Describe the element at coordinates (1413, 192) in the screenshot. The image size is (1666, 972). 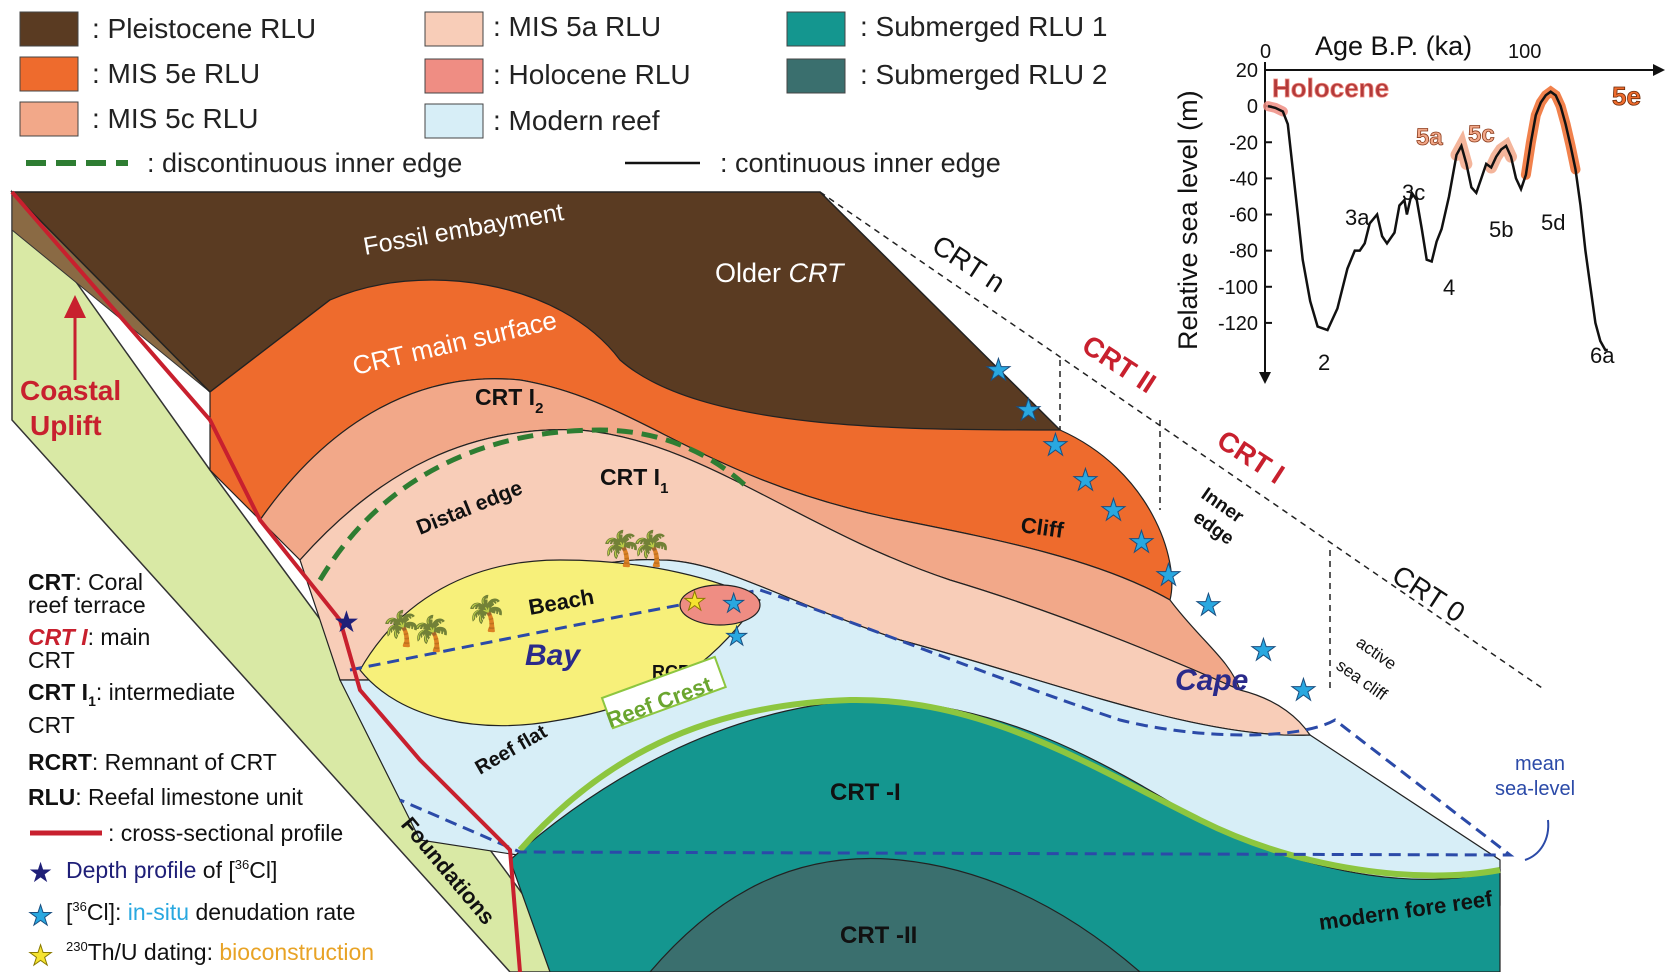
I see `stage-label: 3c` at that location.